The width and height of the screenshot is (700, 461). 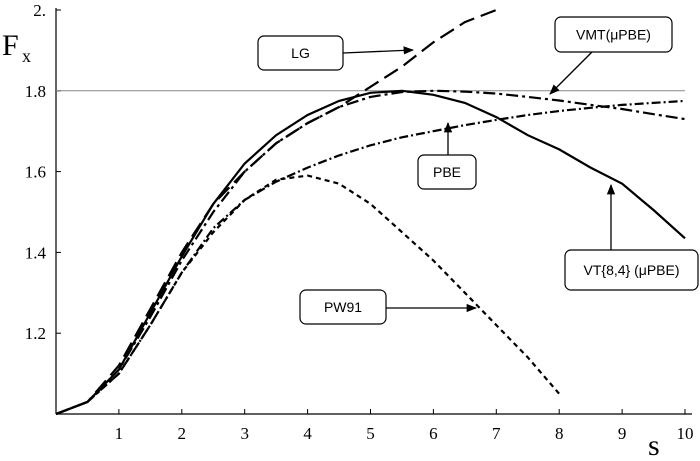 I want to click on legend-label: PW91, so click(x=343, y=307).